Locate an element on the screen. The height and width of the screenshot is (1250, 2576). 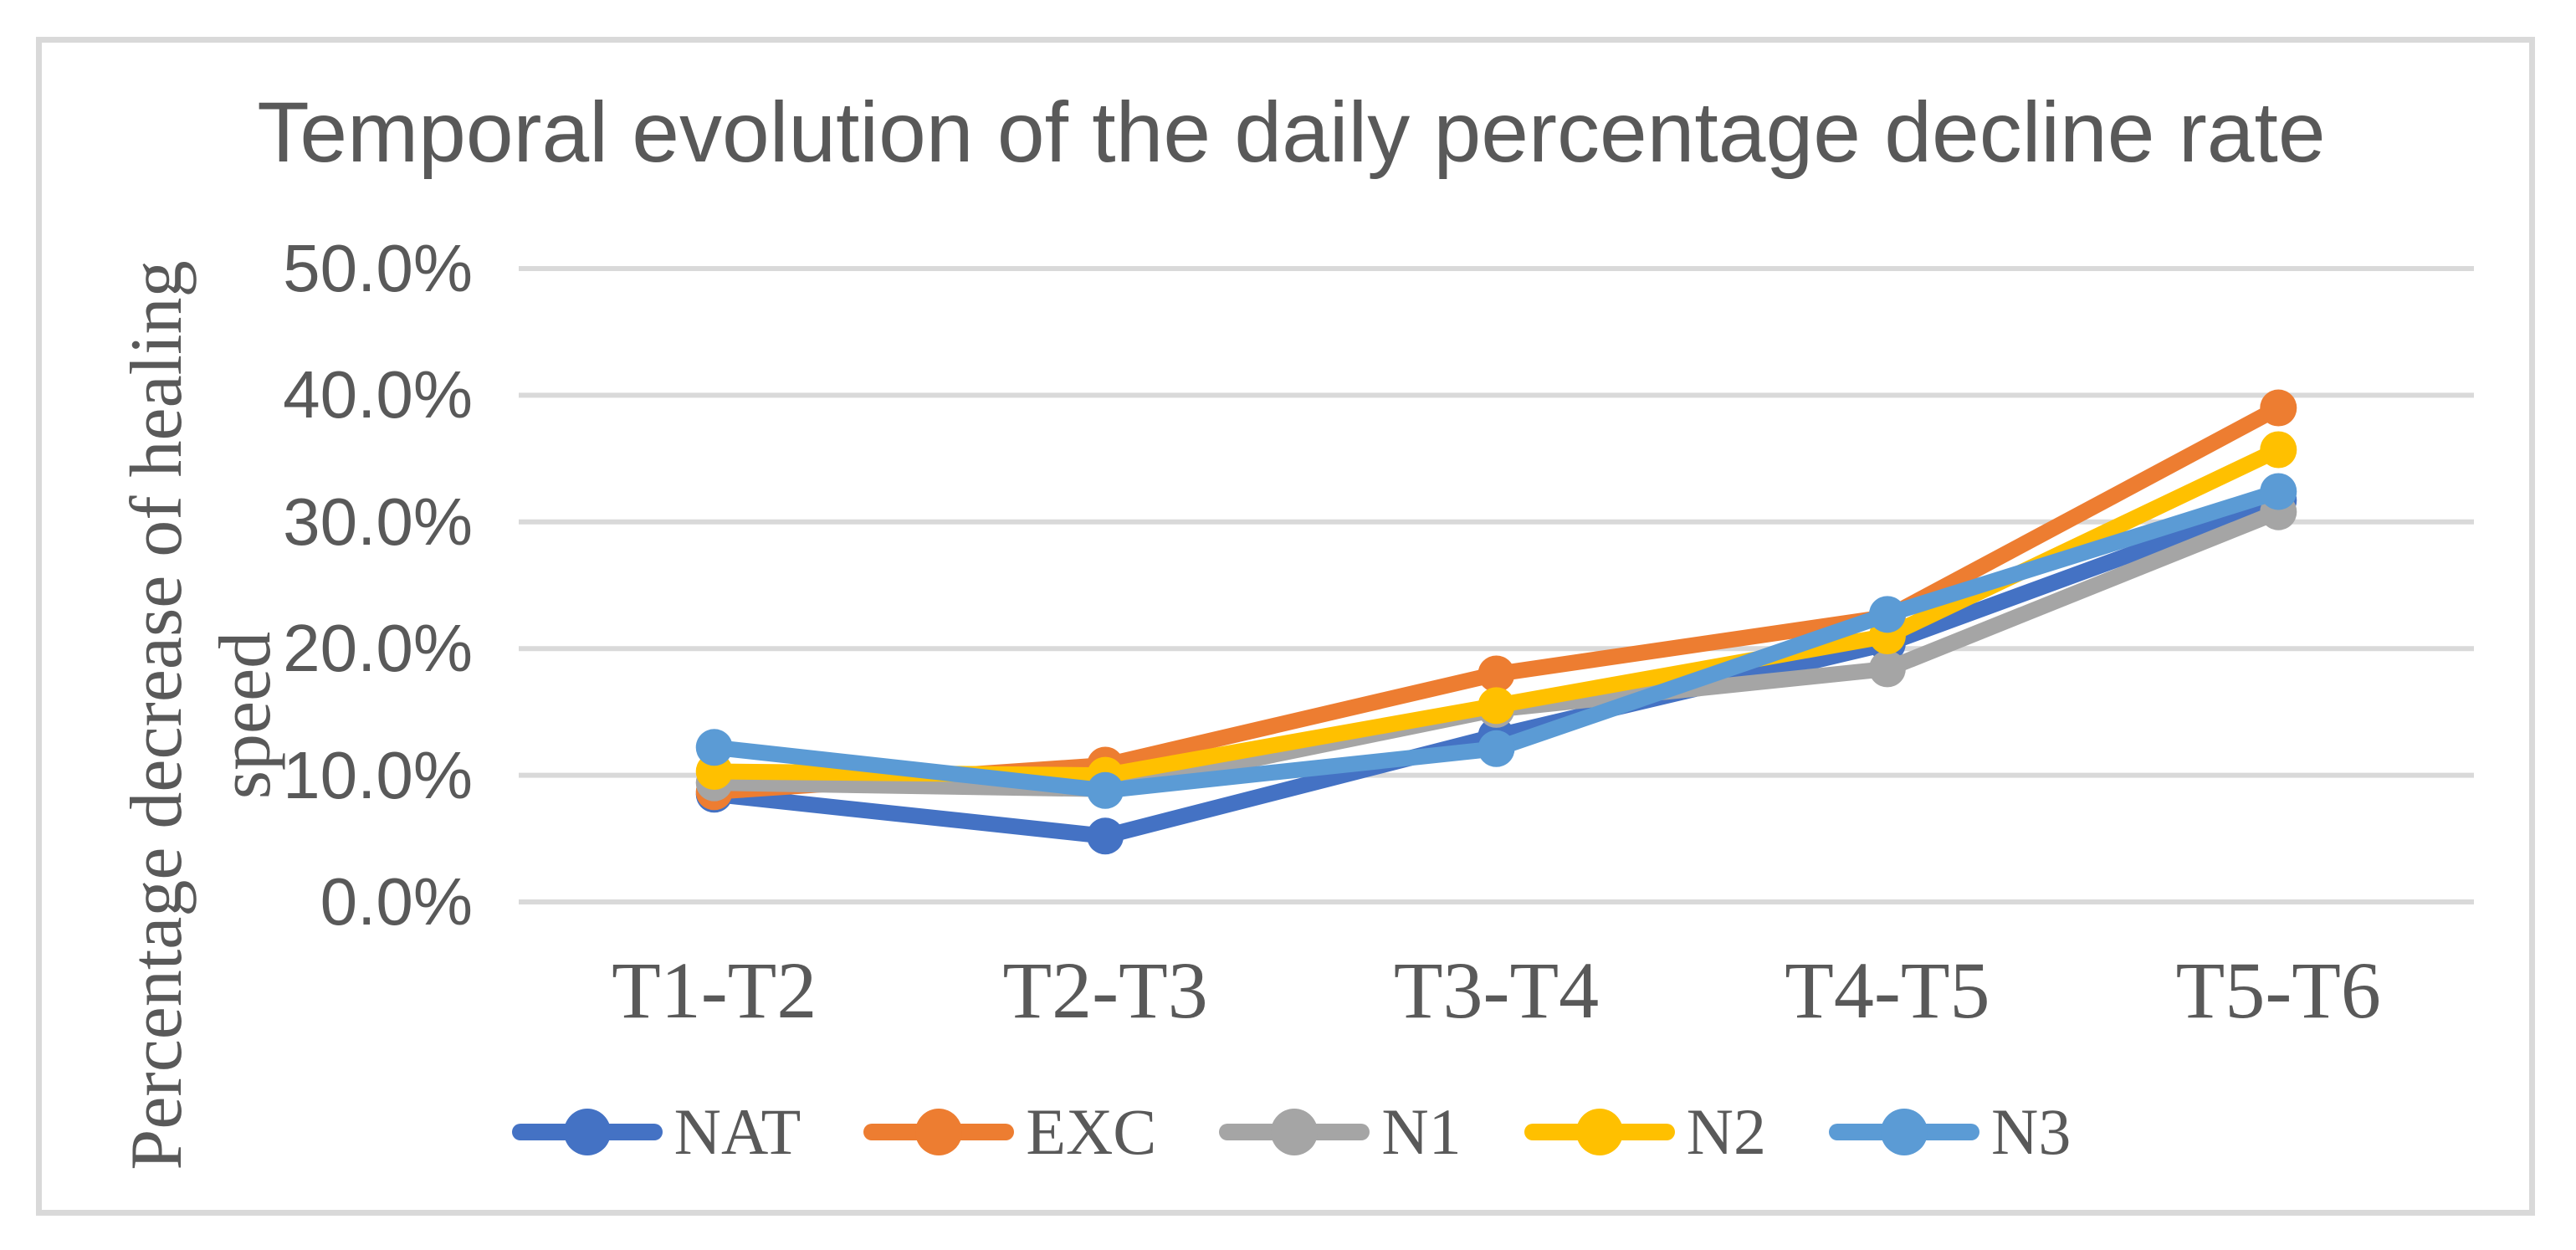
legend-item-n2: N2 is located at coordinates (1645, 1132).